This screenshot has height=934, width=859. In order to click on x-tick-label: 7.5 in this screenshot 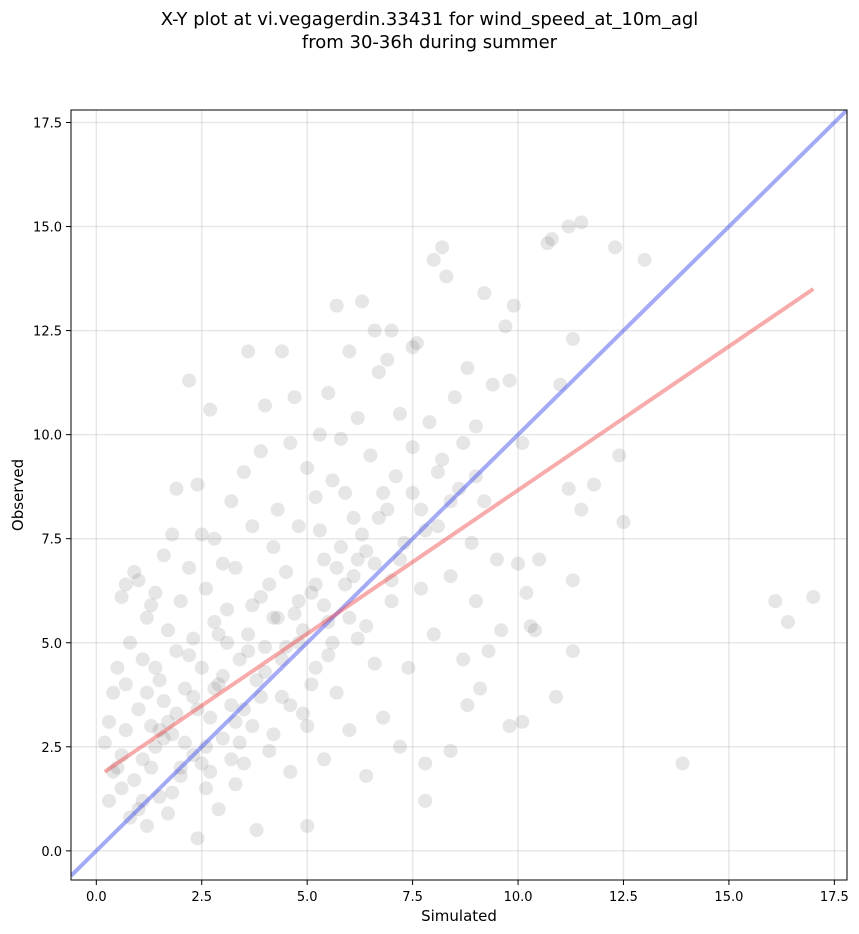, I will do `click(412, 897)`.